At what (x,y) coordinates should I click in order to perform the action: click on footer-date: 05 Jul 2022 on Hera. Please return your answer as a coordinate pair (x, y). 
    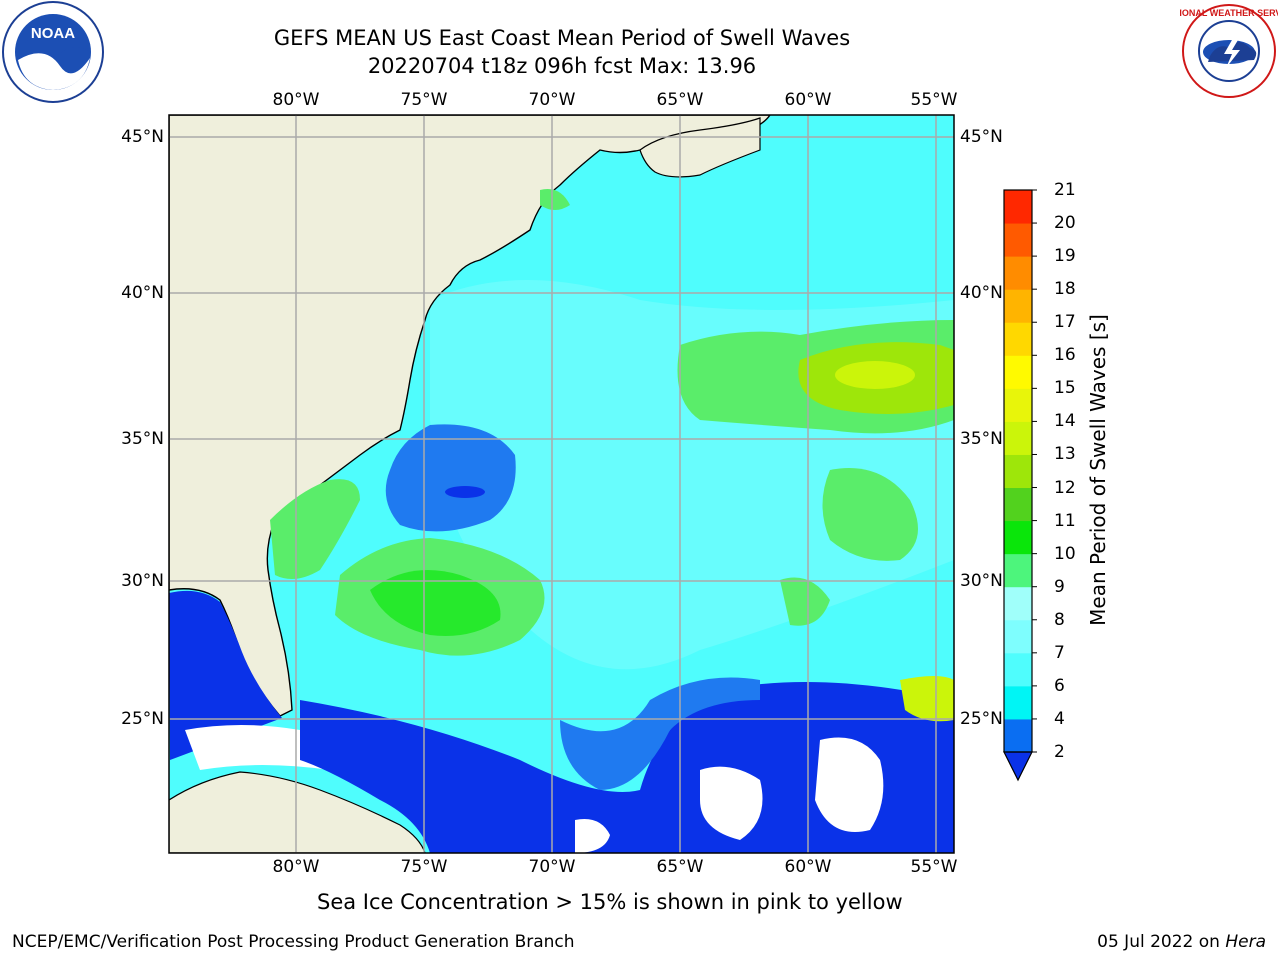
    Looking at the image, I should click on (1181, 942).